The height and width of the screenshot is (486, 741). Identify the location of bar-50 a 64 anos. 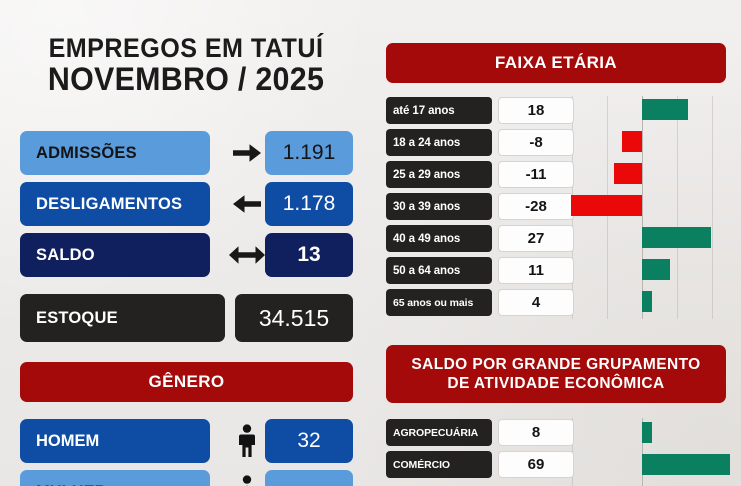
(656, 269).